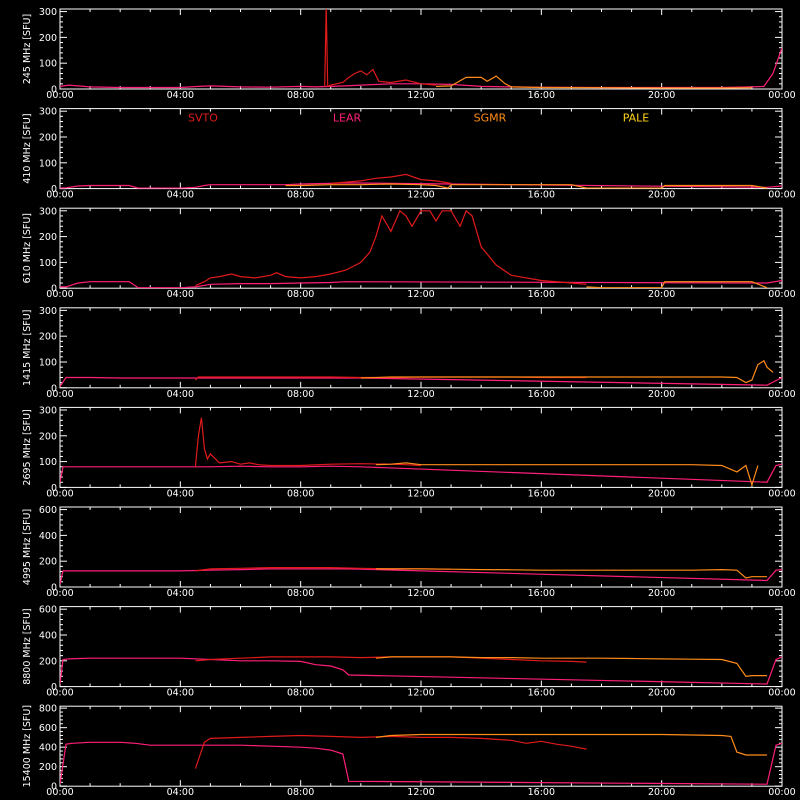 Image resolution: width=800 pixels, height=800 pixels. Describe the element at coordinates (27, 646) in the screenshot. I see `y-axis-label: 8800 MHz [SFU]` at that location.